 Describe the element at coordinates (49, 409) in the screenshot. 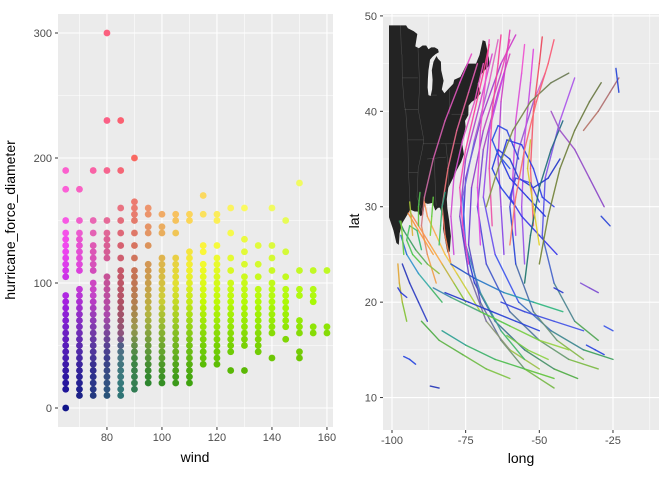

I see `y-tick-label: 0` at that location.